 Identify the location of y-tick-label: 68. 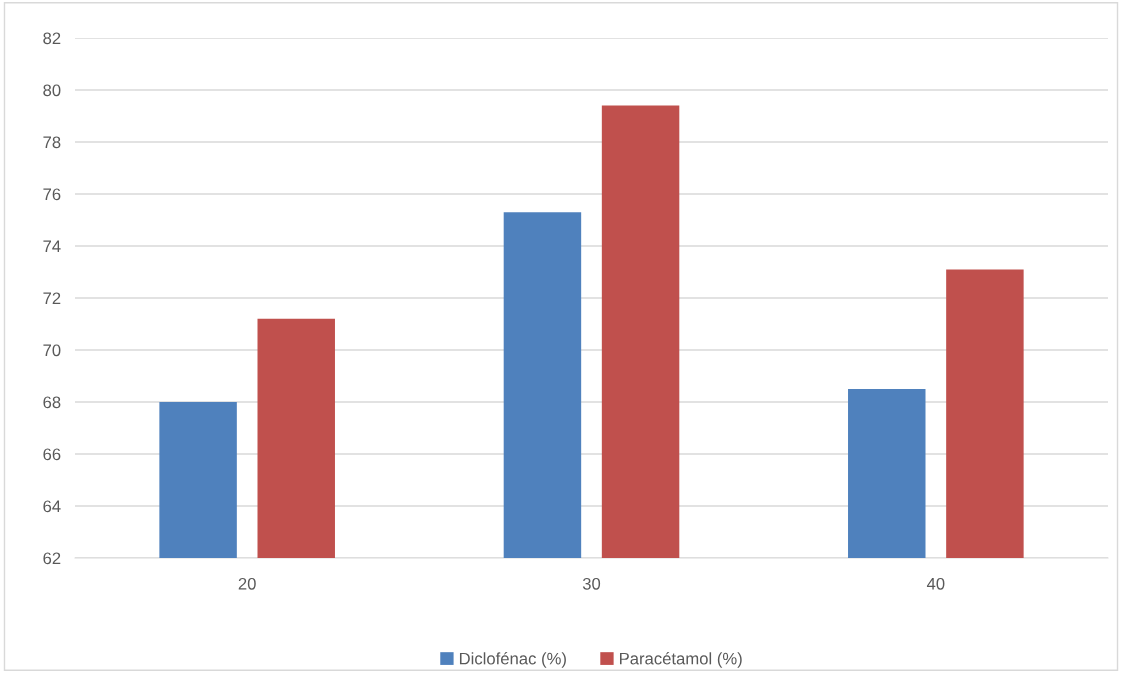
(52, 402).